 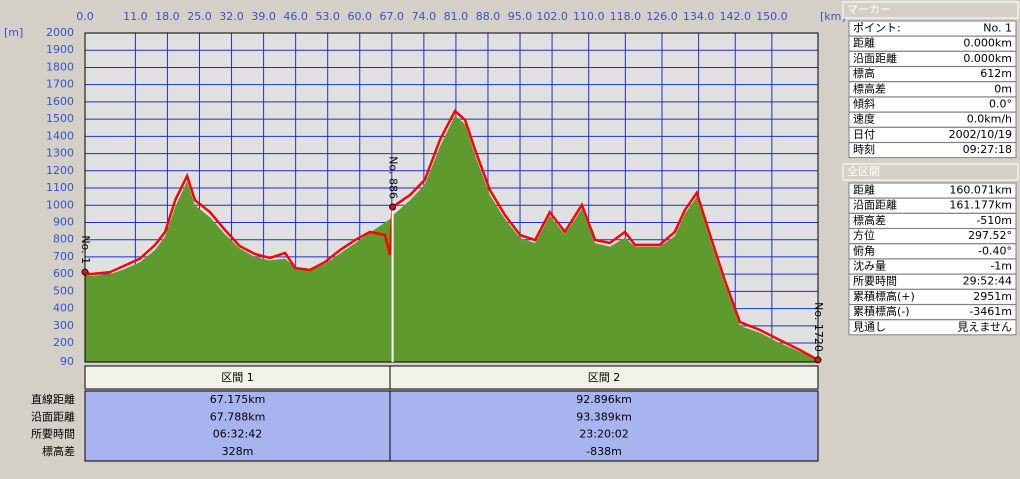 I want to click on x-tick-label: 88.0, so click(x=488, y=16).